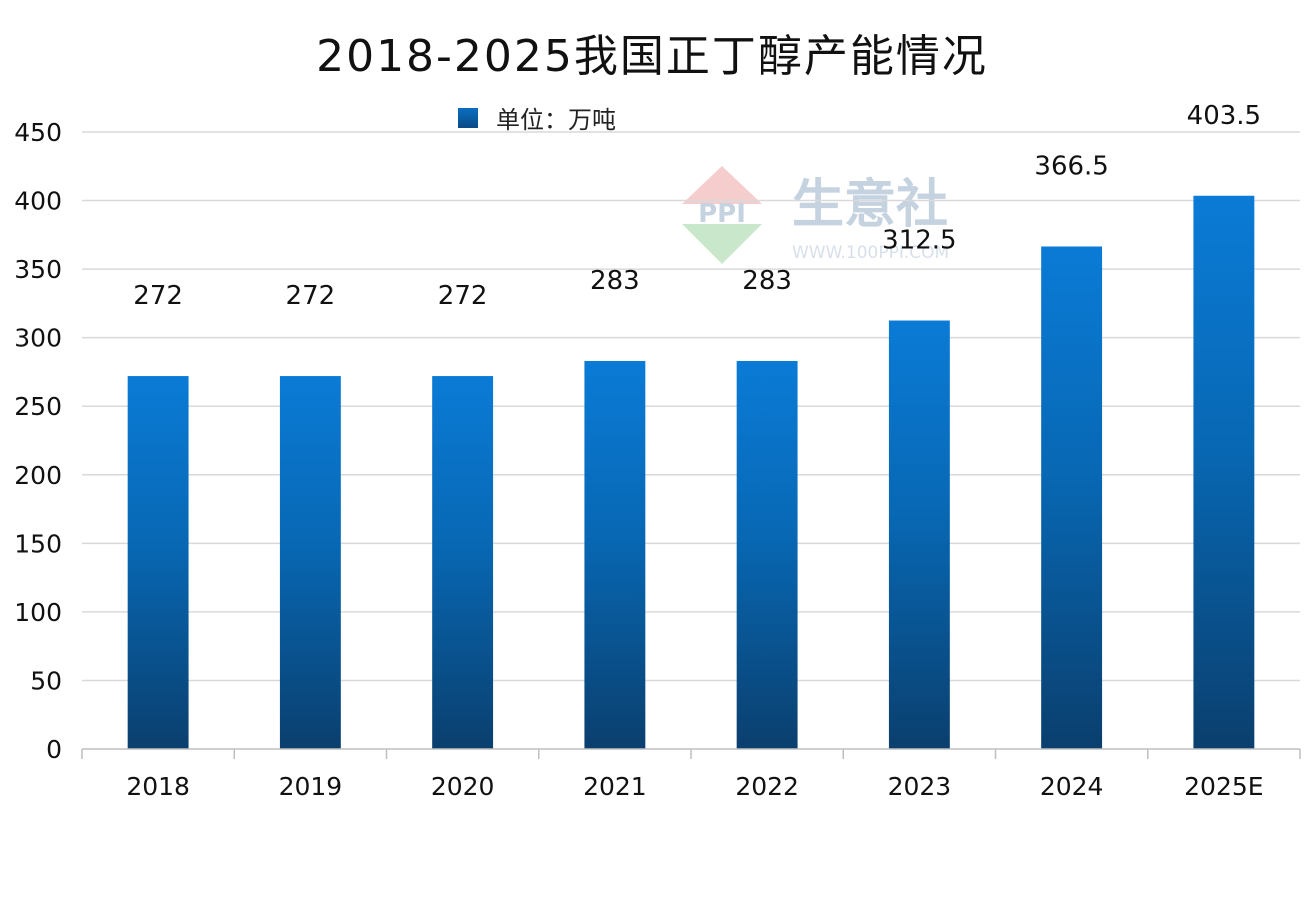 Image resolution: width=1304 pixels, height=903 pixels. What do you see at coordinates (38, 201) in the screenshot?
I see `y-tick-label: 400` at bounding box center [38, 201].